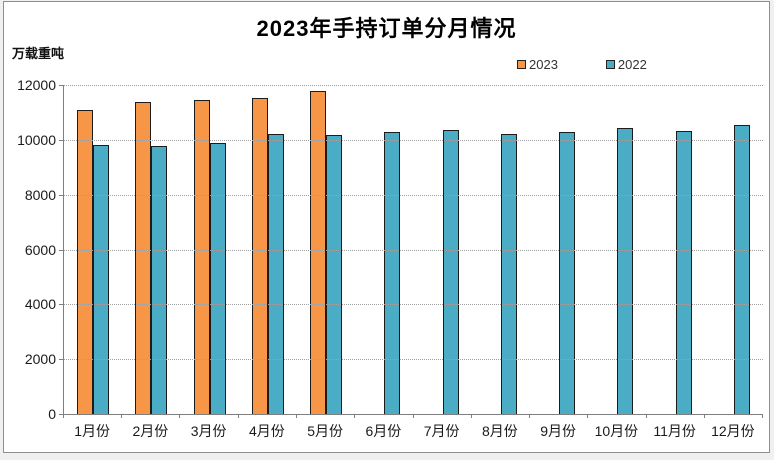 Image resolution: width=774 pixels, height=460 pixels. Describe the element at coordinates (632, 64) in the screenshot. I see `legend-label-2022: 2022` at that location.